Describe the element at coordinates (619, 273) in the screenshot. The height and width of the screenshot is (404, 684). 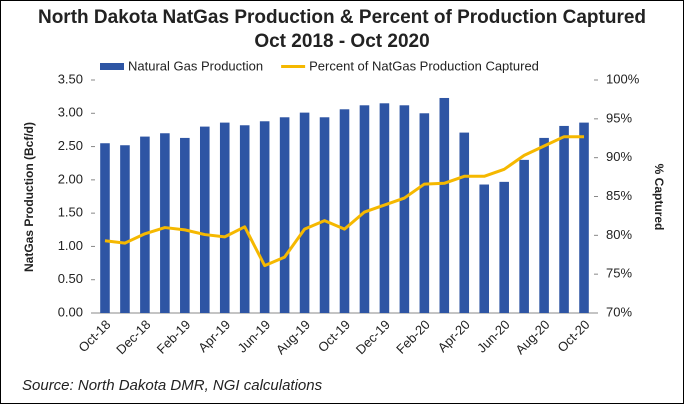
I see `y2-tick-label: 75%` at that location.